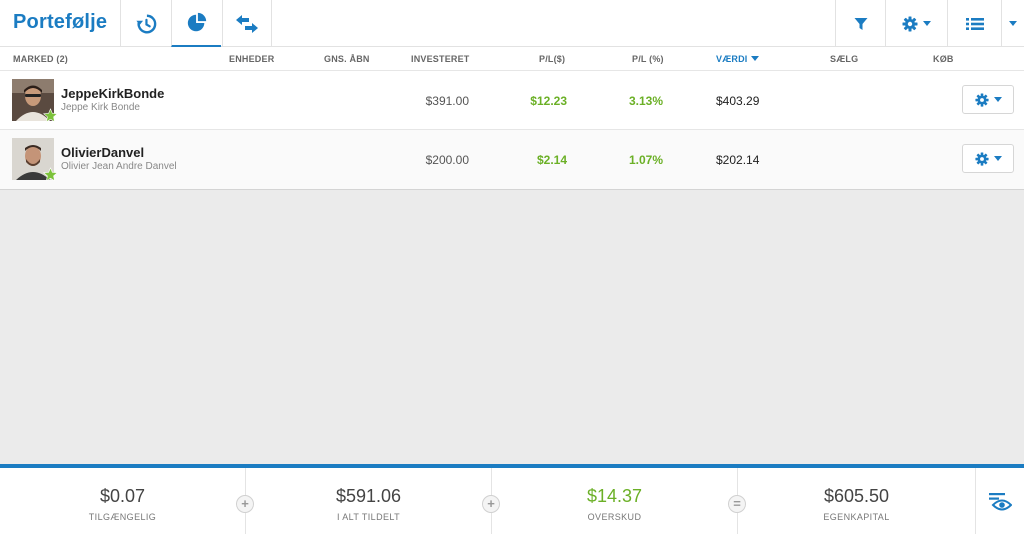 This screenshot has height=534, width=1024. I want to click on swap-arrows-icon, so click(247, 23).